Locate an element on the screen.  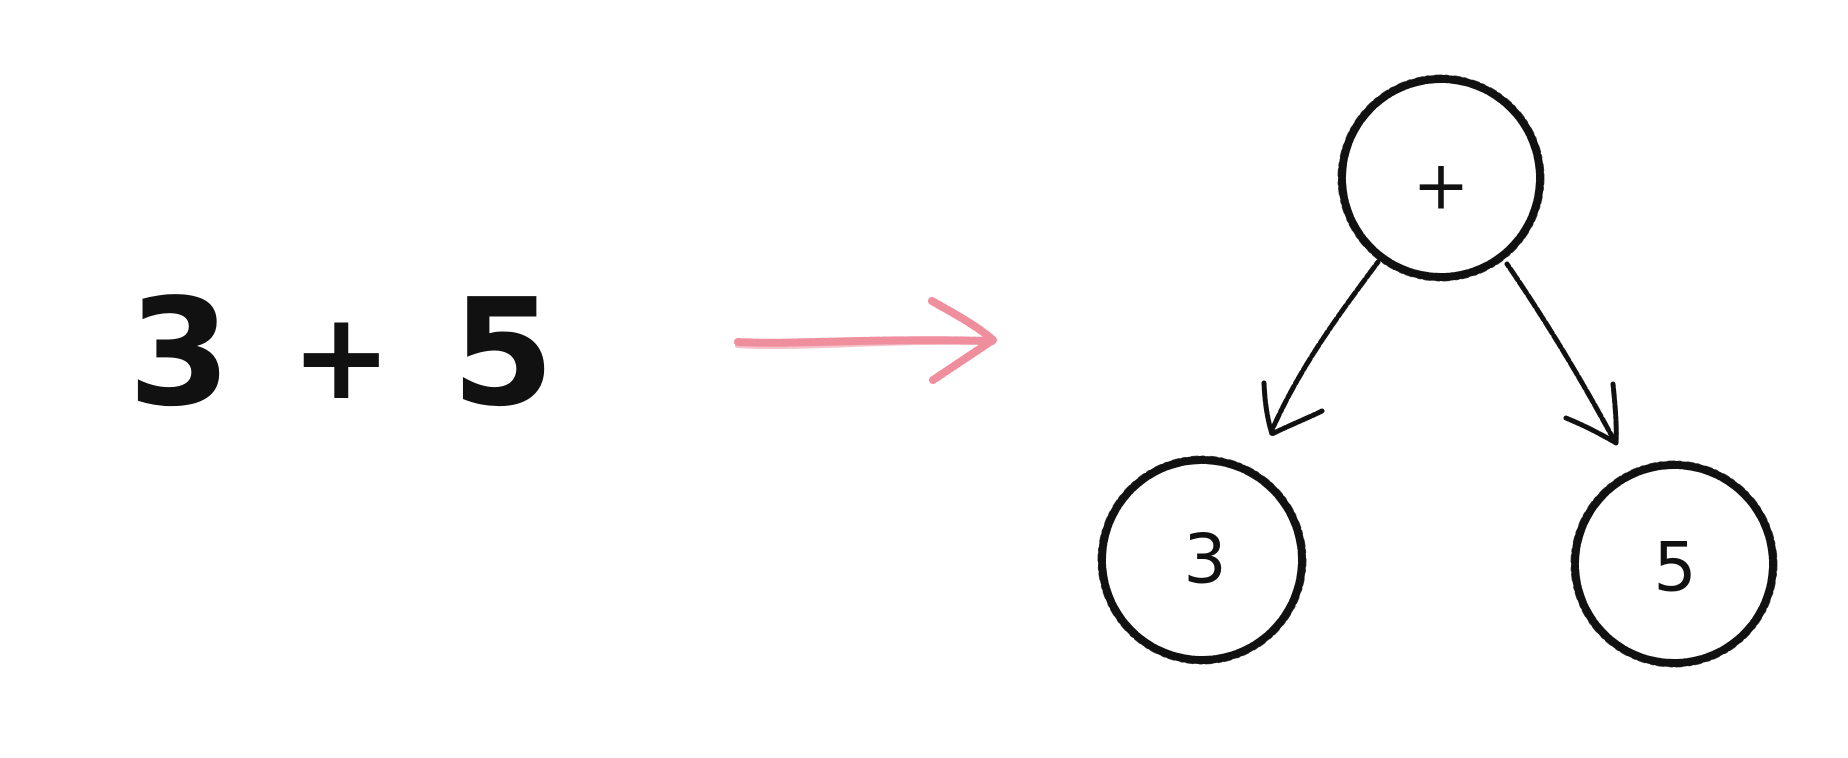
transform-arrow is located at coordinates (865, 340).